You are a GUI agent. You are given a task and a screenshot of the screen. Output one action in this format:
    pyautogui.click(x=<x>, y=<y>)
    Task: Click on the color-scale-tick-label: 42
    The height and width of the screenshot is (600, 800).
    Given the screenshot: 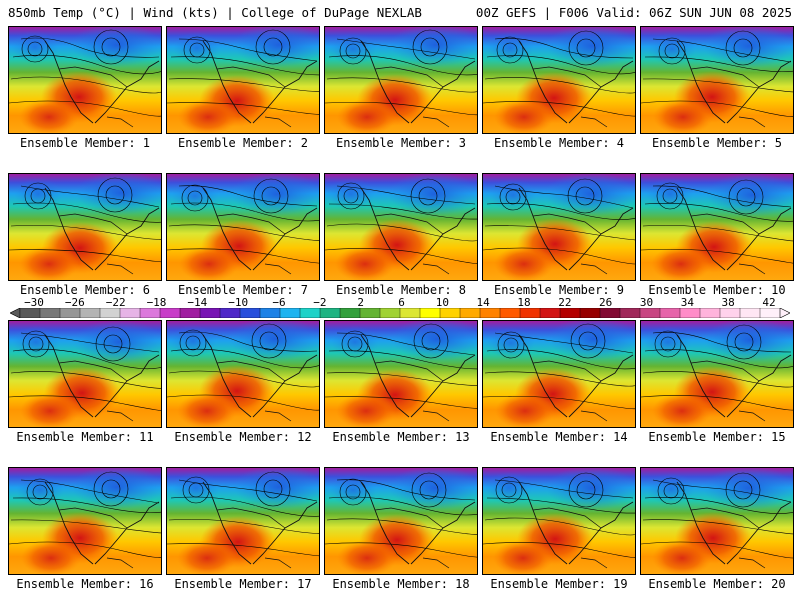 What is the action you would take?
    pyautogui.click(x=769, y=302)
    